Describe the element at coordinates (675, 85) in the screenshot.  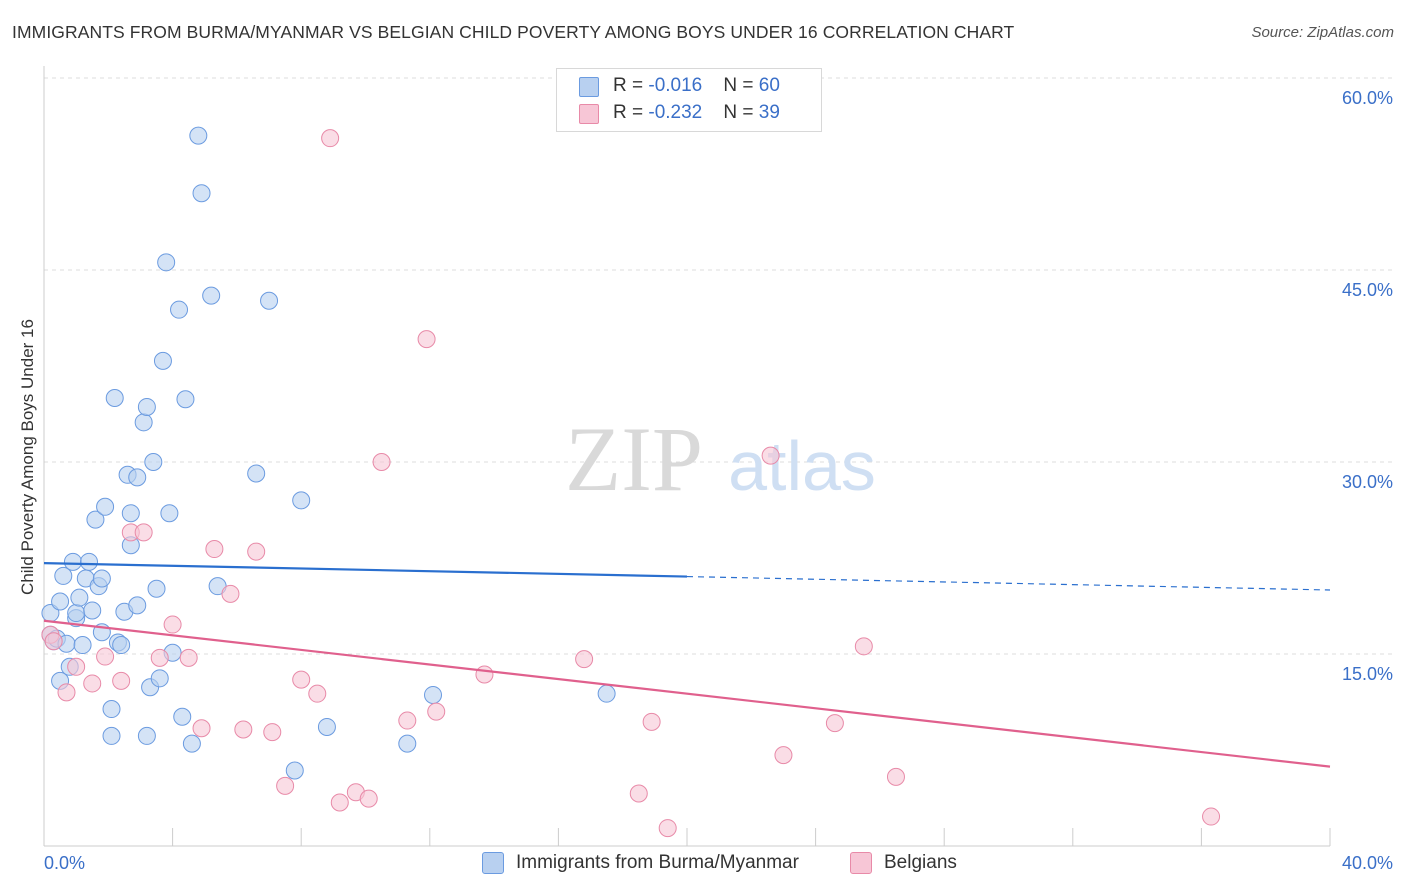
I see `stats-r-value: -0.016` at that location.